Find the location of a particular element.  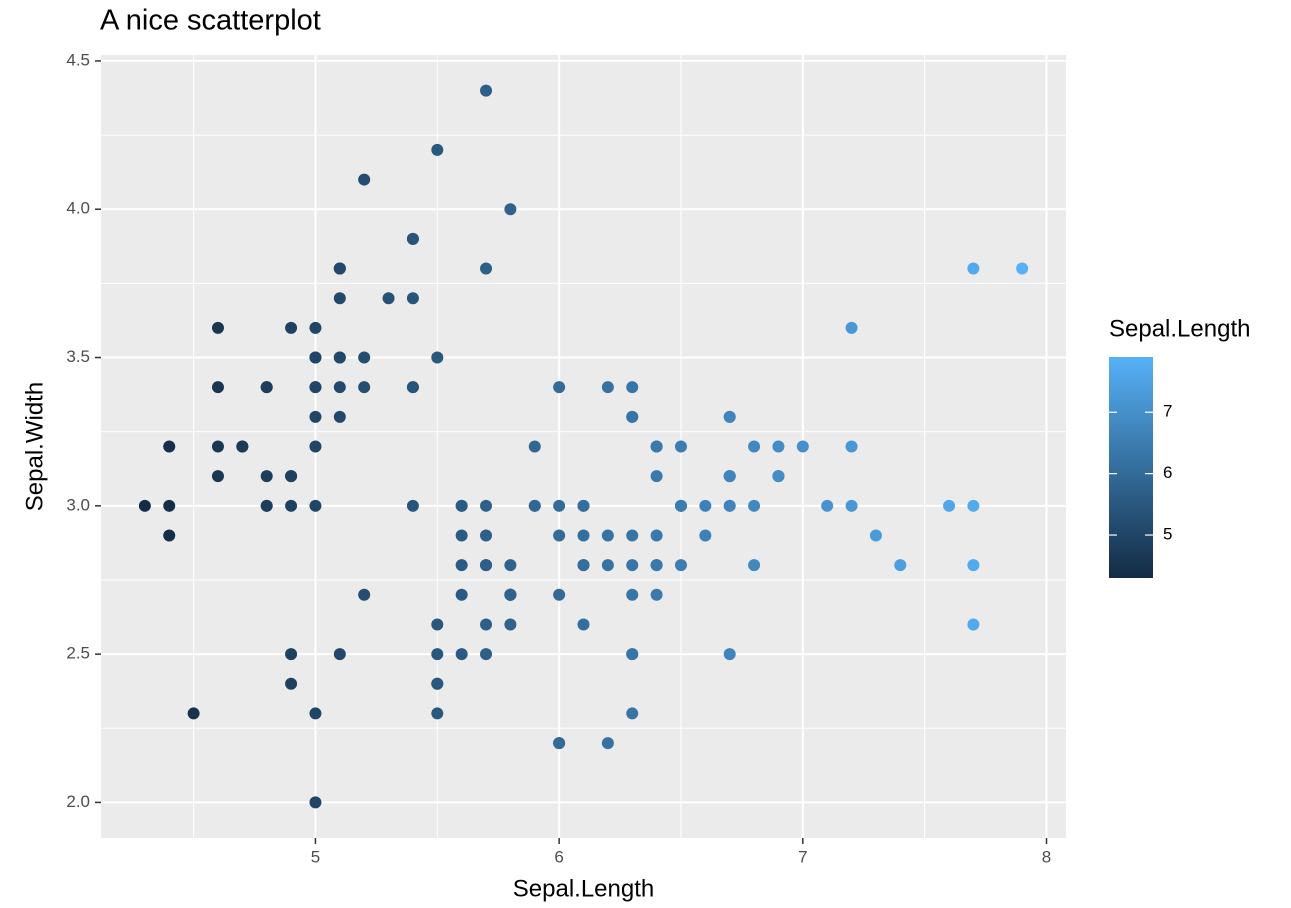

y-tick-label: 2.5 is located at coordinates (78, 653).